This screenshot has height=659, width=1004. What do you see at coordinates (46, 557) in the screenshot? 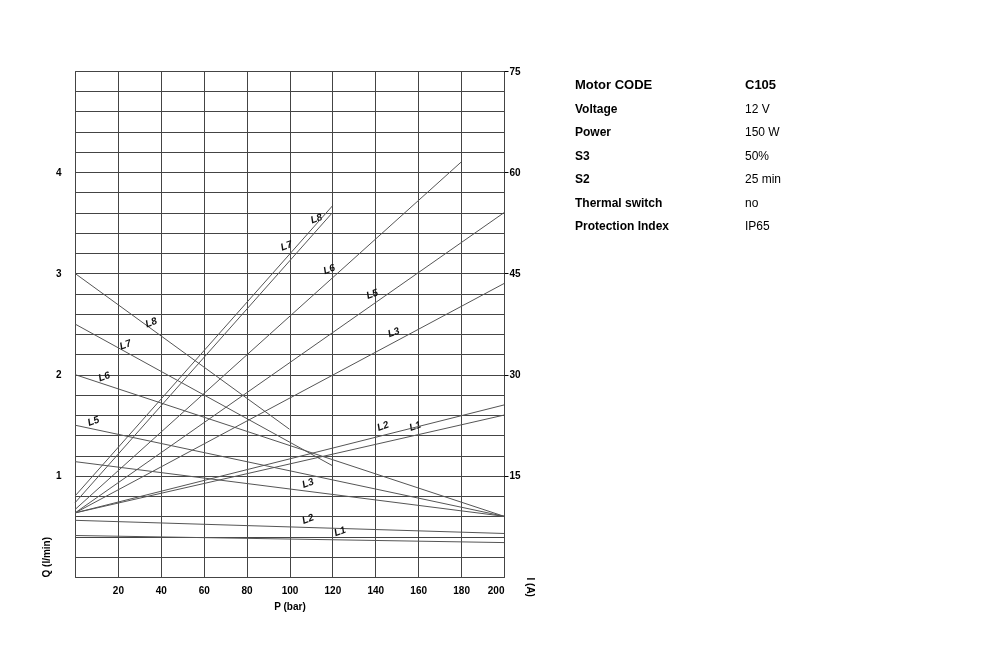
I see `y-axis-title: Q (l/min)` at bounding box center [46, 557].